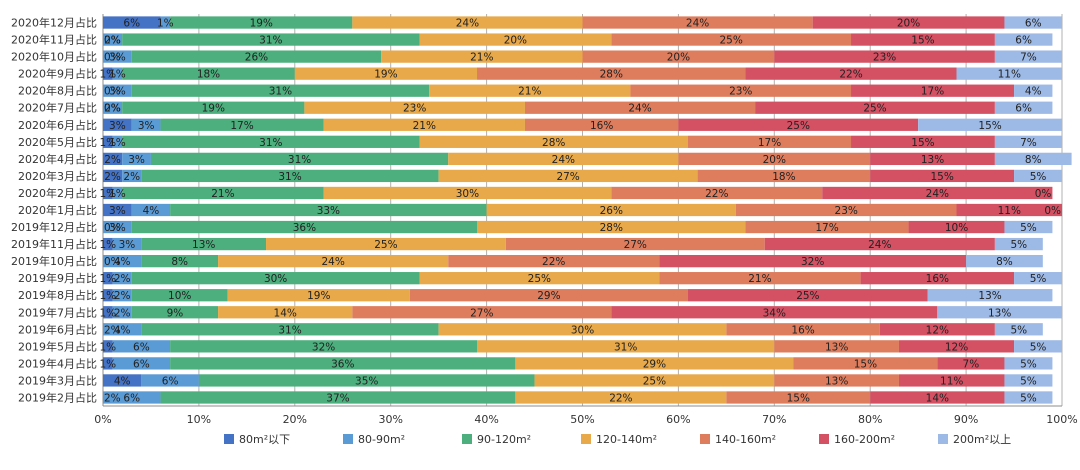  What do you see at coordinates (57, 176) in the screenshot?
I see `category-label: 2020年3月占比` at bounding box center [57, 176].